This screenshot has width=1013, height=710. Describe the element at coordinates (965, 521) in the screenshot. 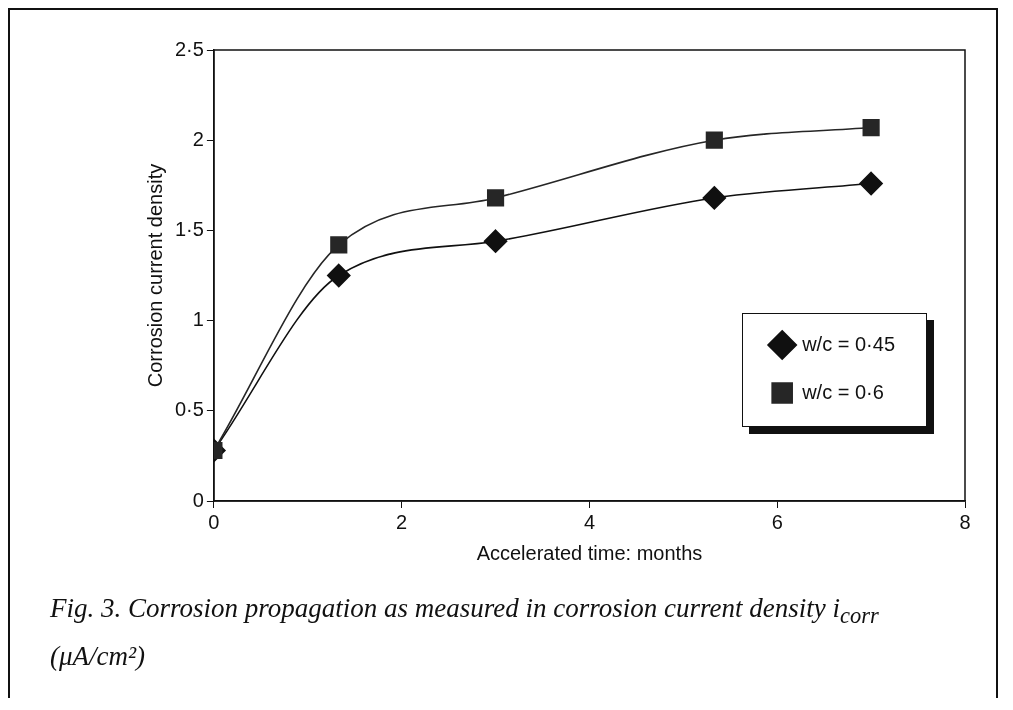

I see `x-tick-label: 8` at that location.